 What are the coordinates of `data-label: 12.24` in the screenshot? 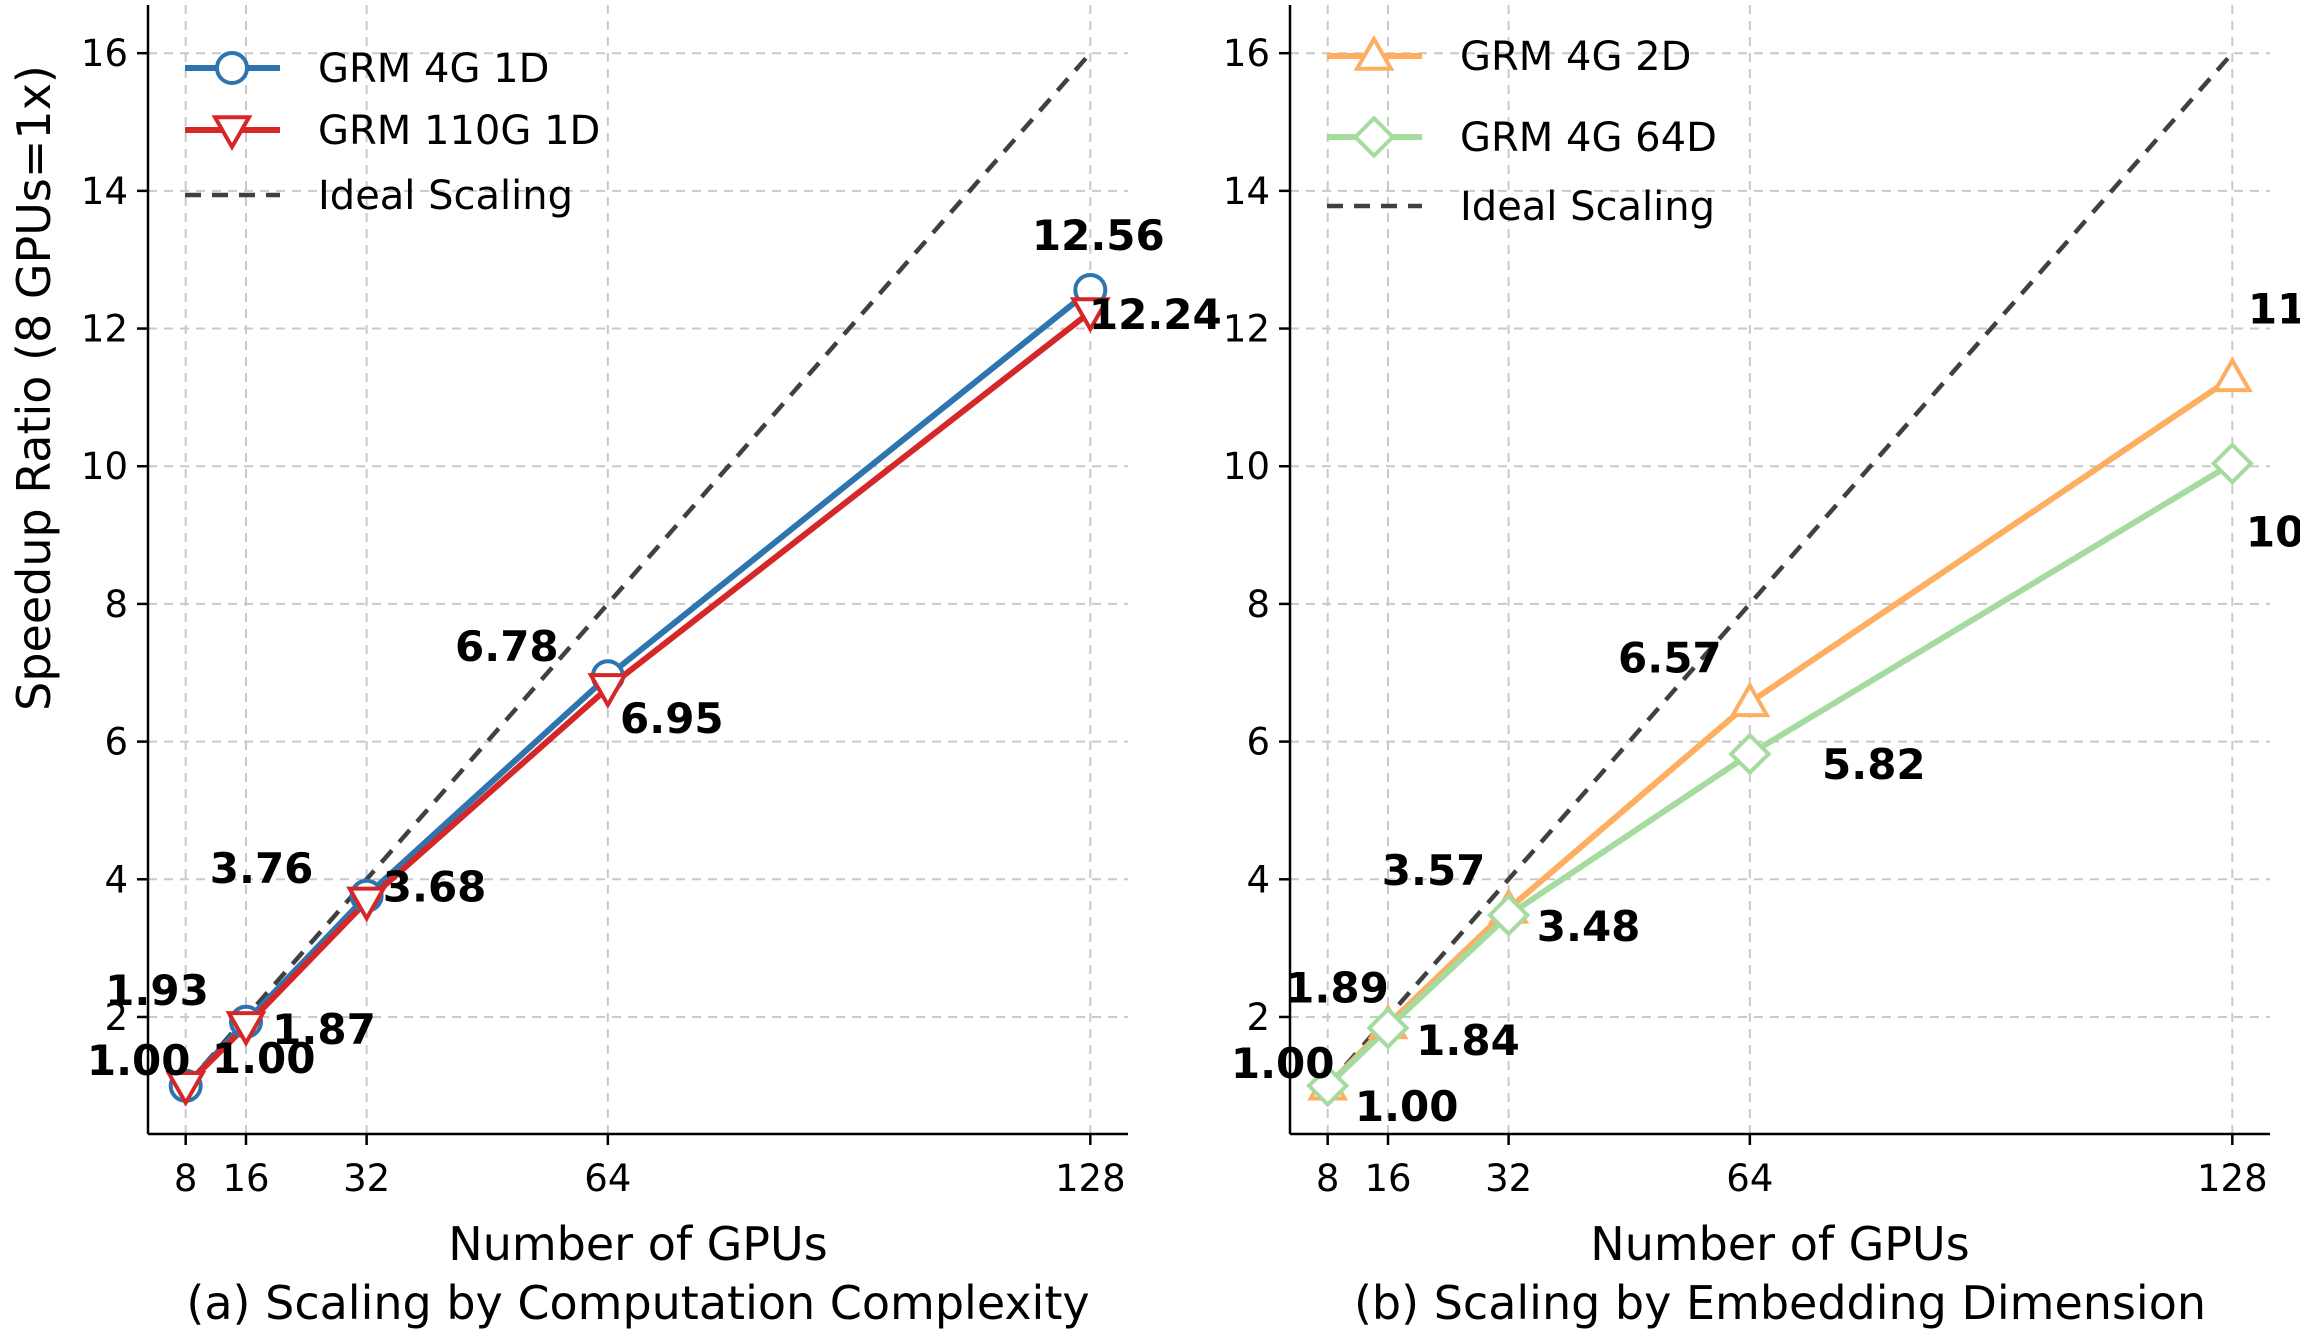 It's located at (1155, 314).